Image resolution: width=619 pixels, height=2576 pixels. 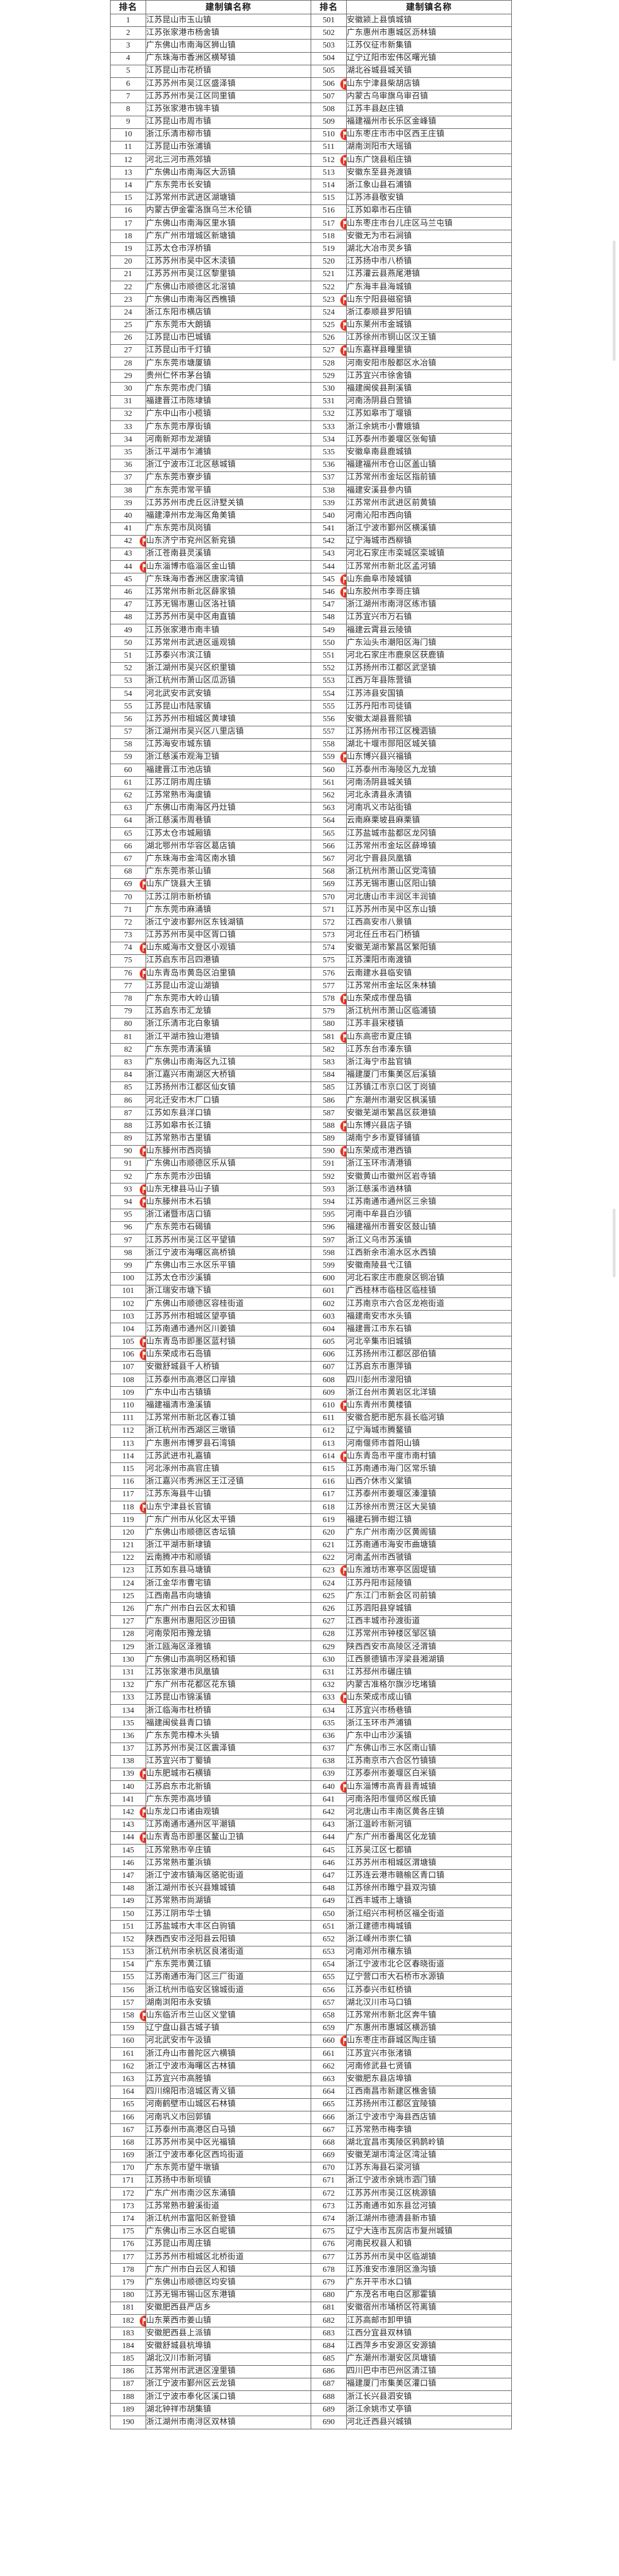 I want to click on rank-value-right: 612, so click(x=329, y=1431).